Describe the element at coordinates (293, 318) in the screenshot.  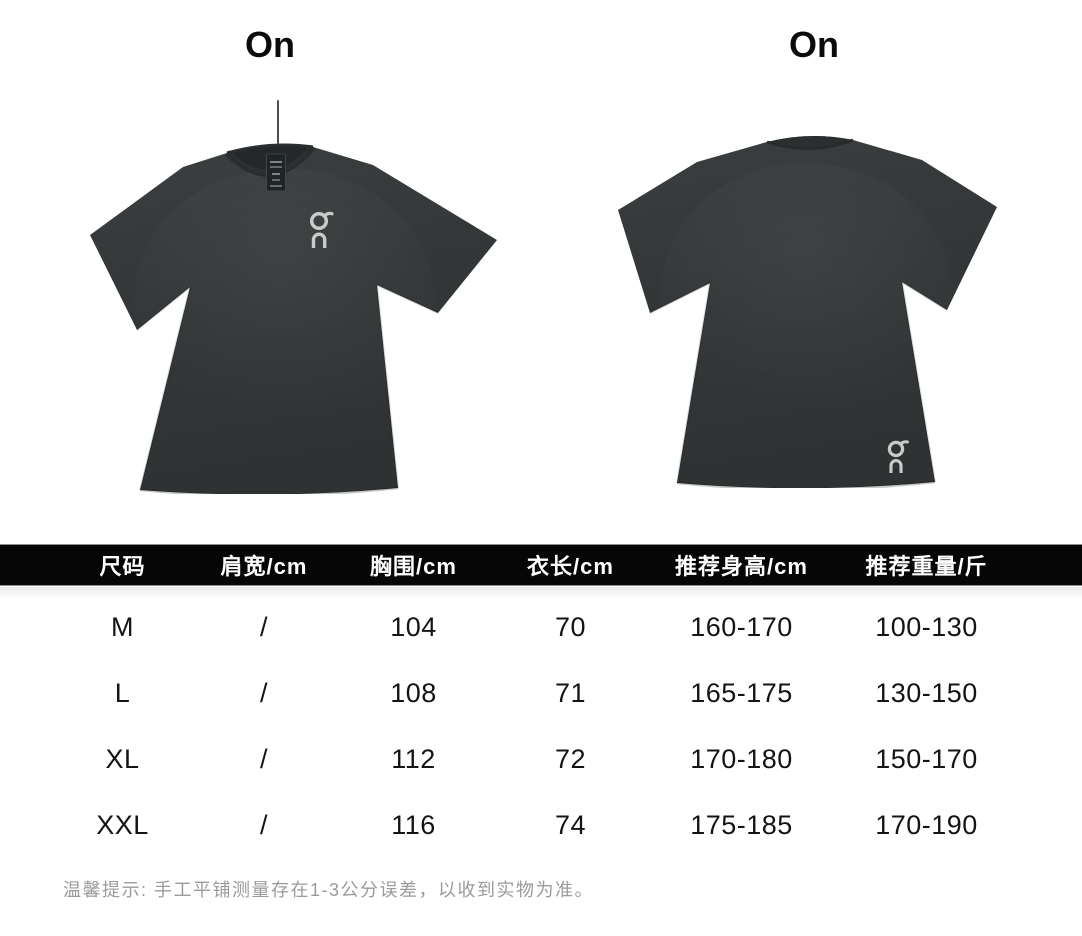
I see `tshirt-front-photo` at that location.